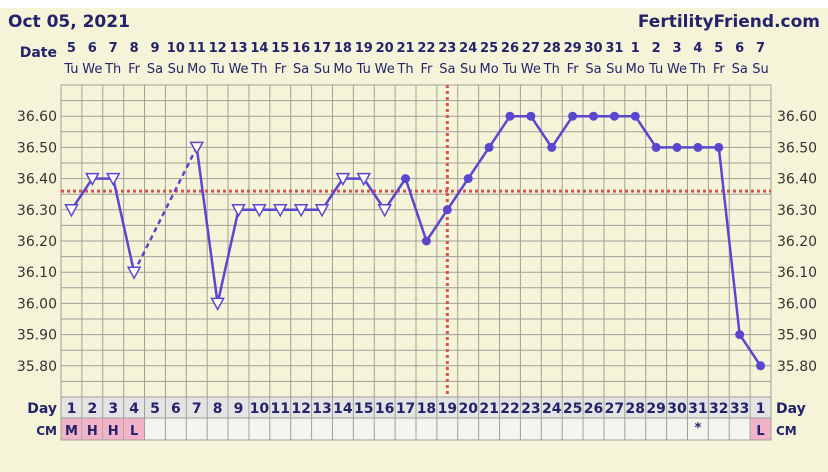 The image size is (828, 472). What do you see at coordinates (37, 367) in the screenshot?
I see `y-tick-left: 35.80` at bounding box center [37, 367].